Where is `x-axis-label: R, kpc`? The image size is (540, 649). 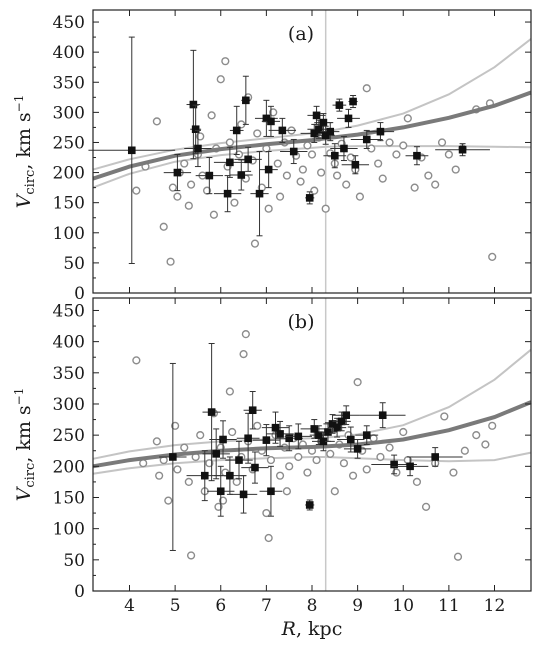 x-axis-label: R, kpc is located at coordinates (312, 629).